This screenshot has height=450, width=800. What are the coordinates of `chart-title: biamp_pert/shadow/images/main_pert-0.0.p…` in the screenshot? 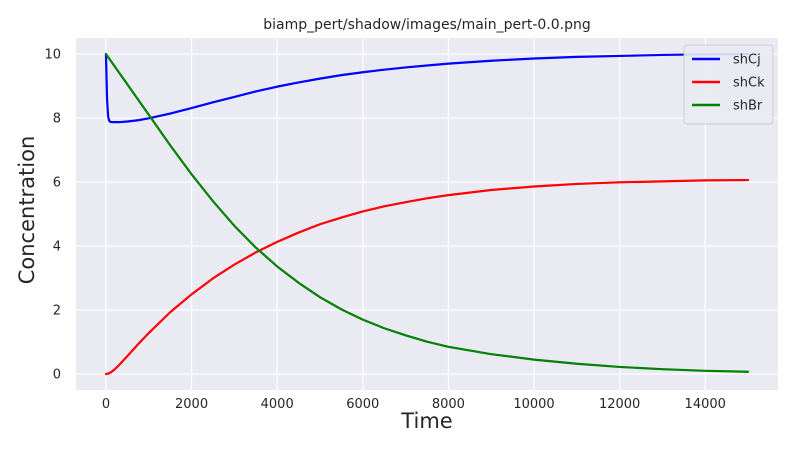 It's located at (426, 25).